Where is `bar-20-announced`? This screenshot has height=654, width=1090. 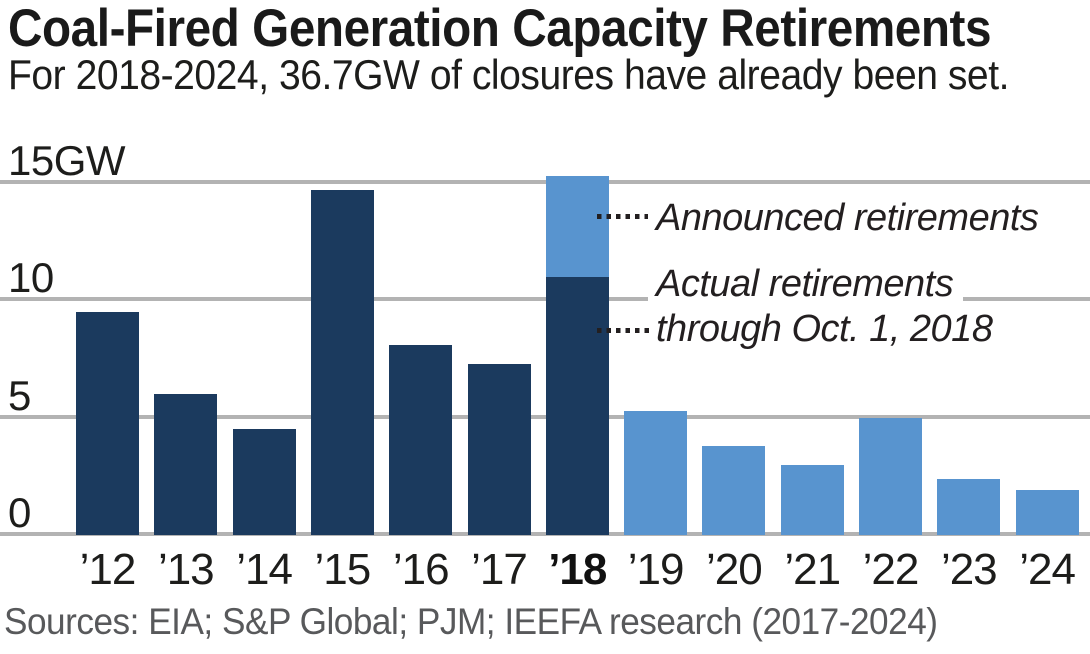 bar-20-announced is located at coordinates (734, 490).